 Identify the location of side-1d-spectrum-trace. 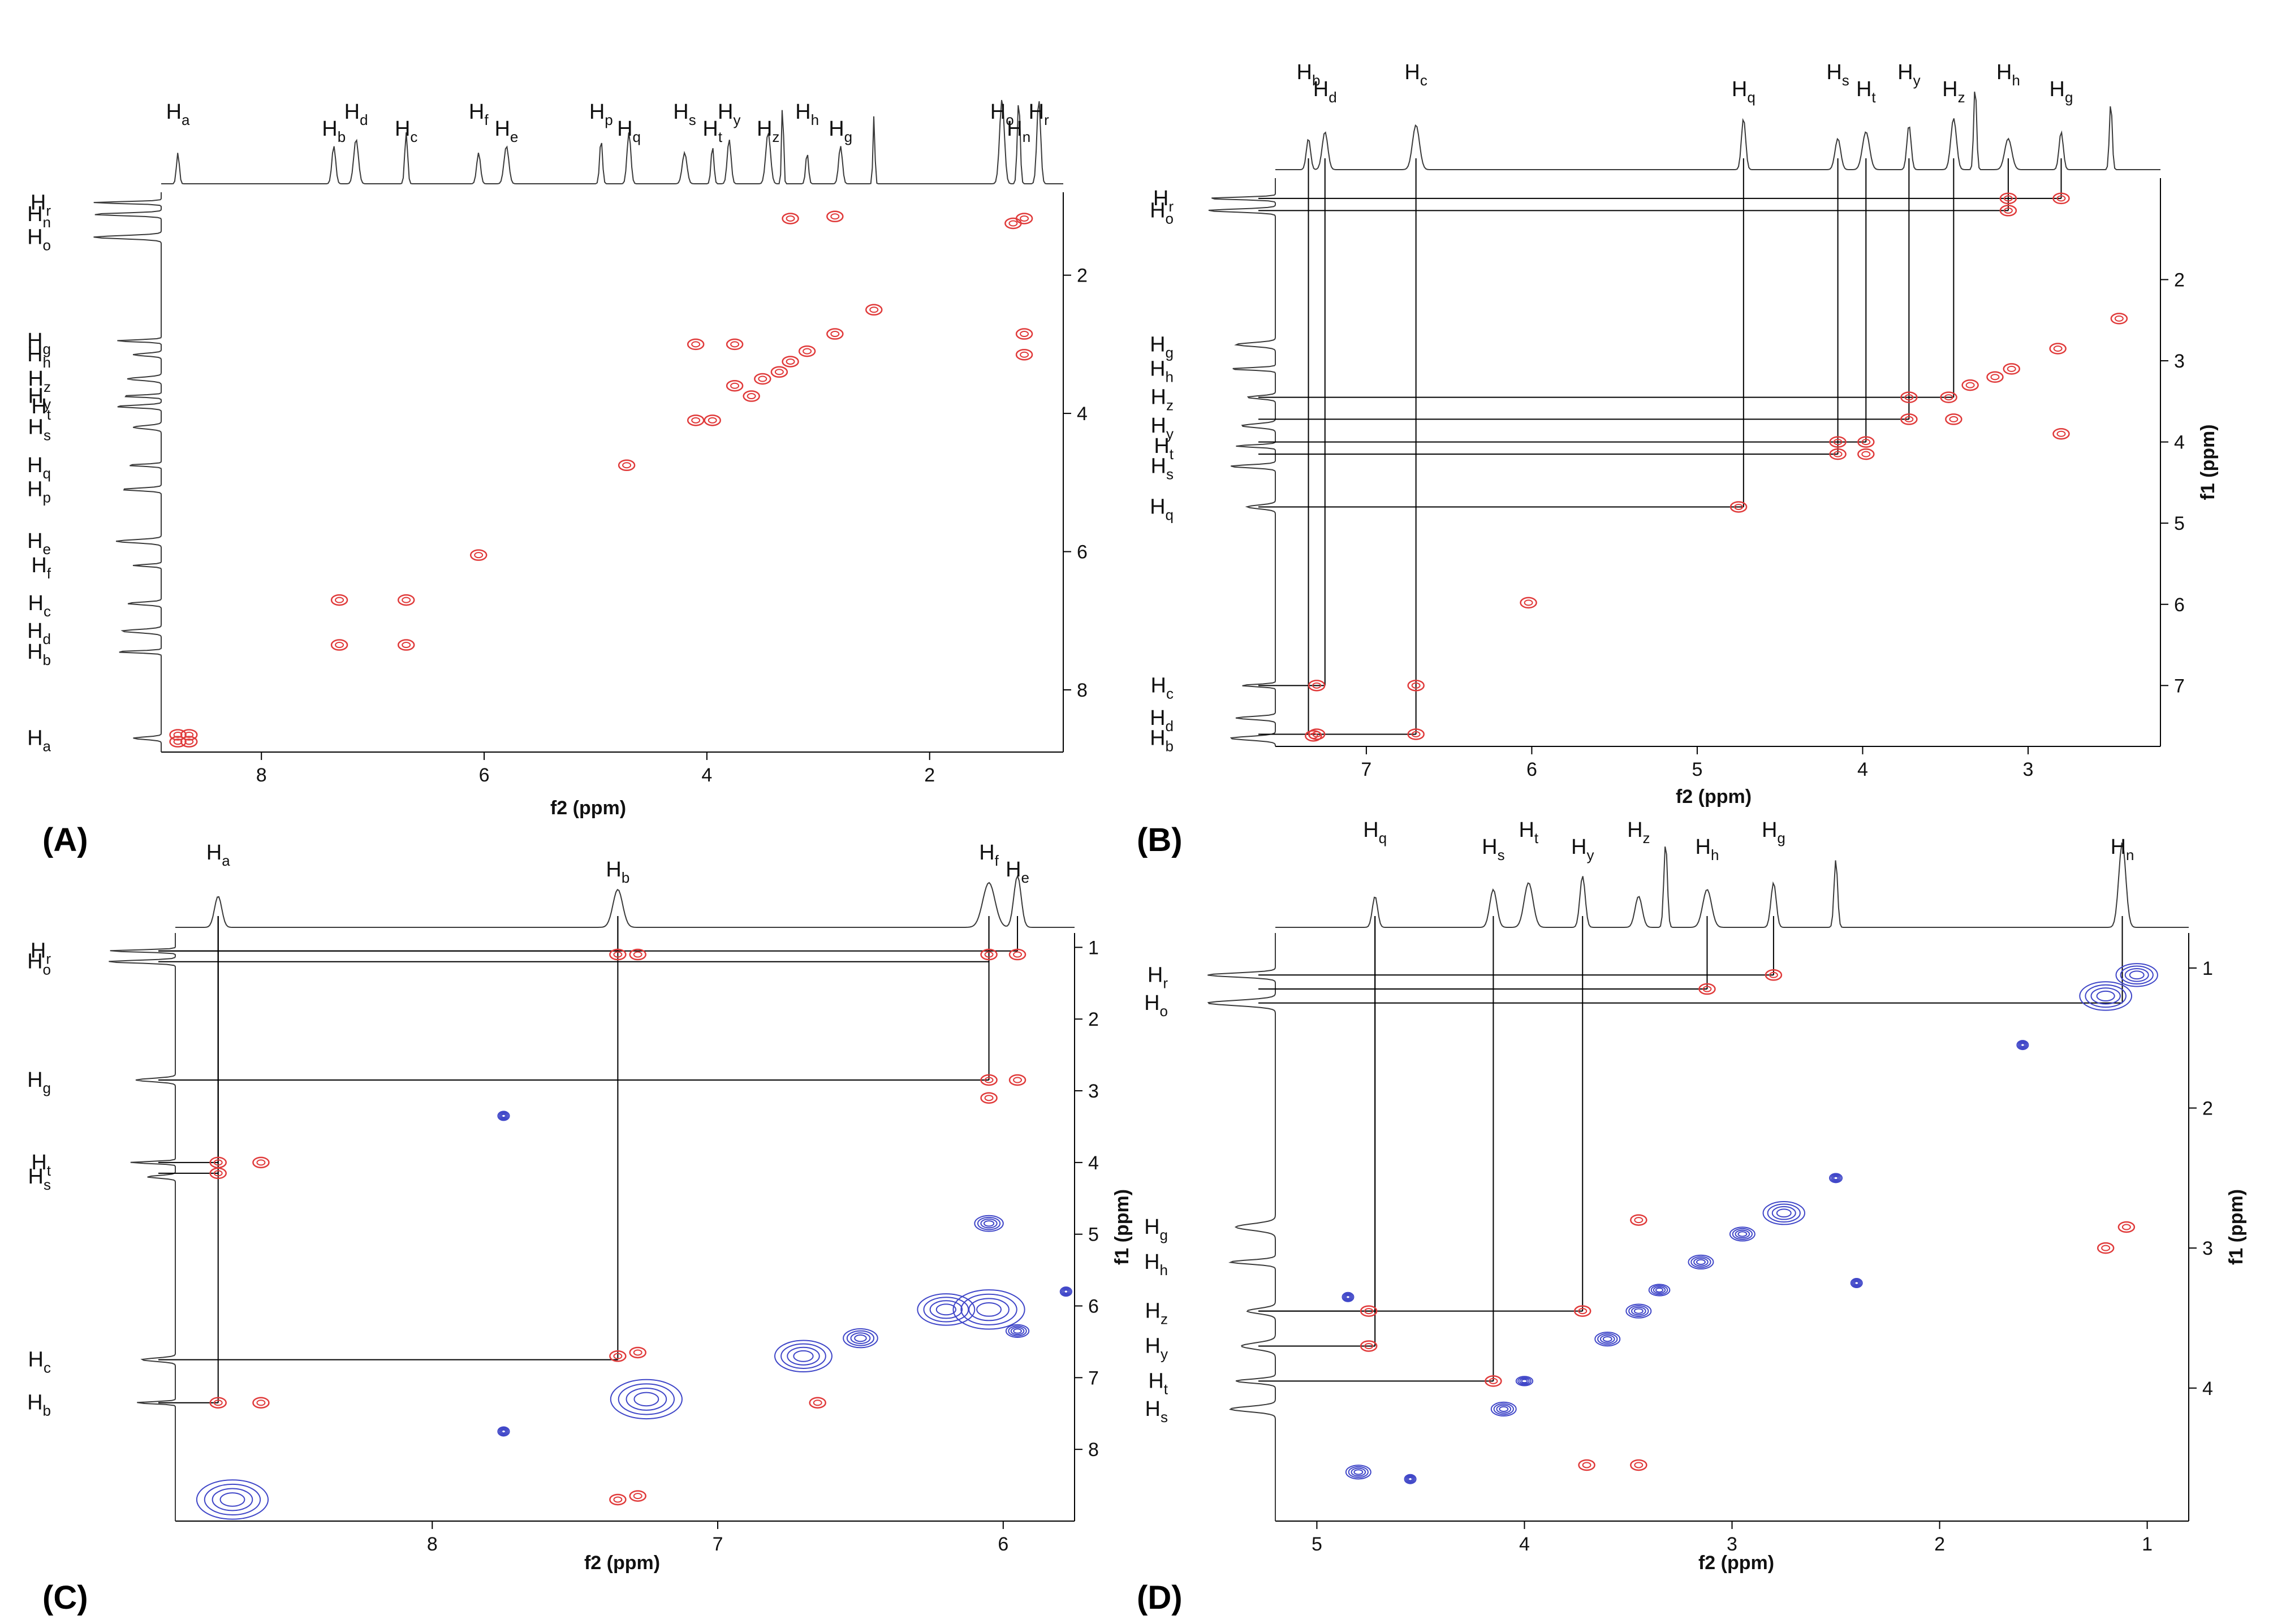
(1241, 1227).